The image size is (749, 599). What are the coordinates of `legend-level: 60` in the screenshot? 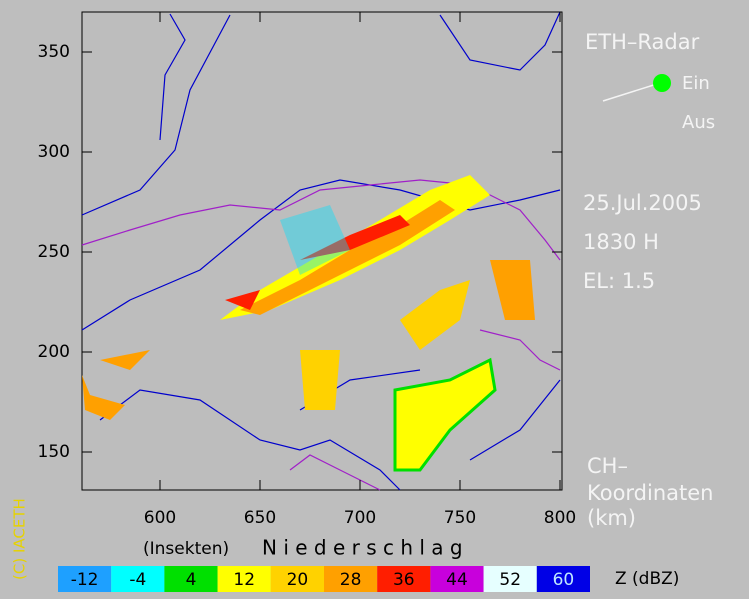 It's located at (564, 580).